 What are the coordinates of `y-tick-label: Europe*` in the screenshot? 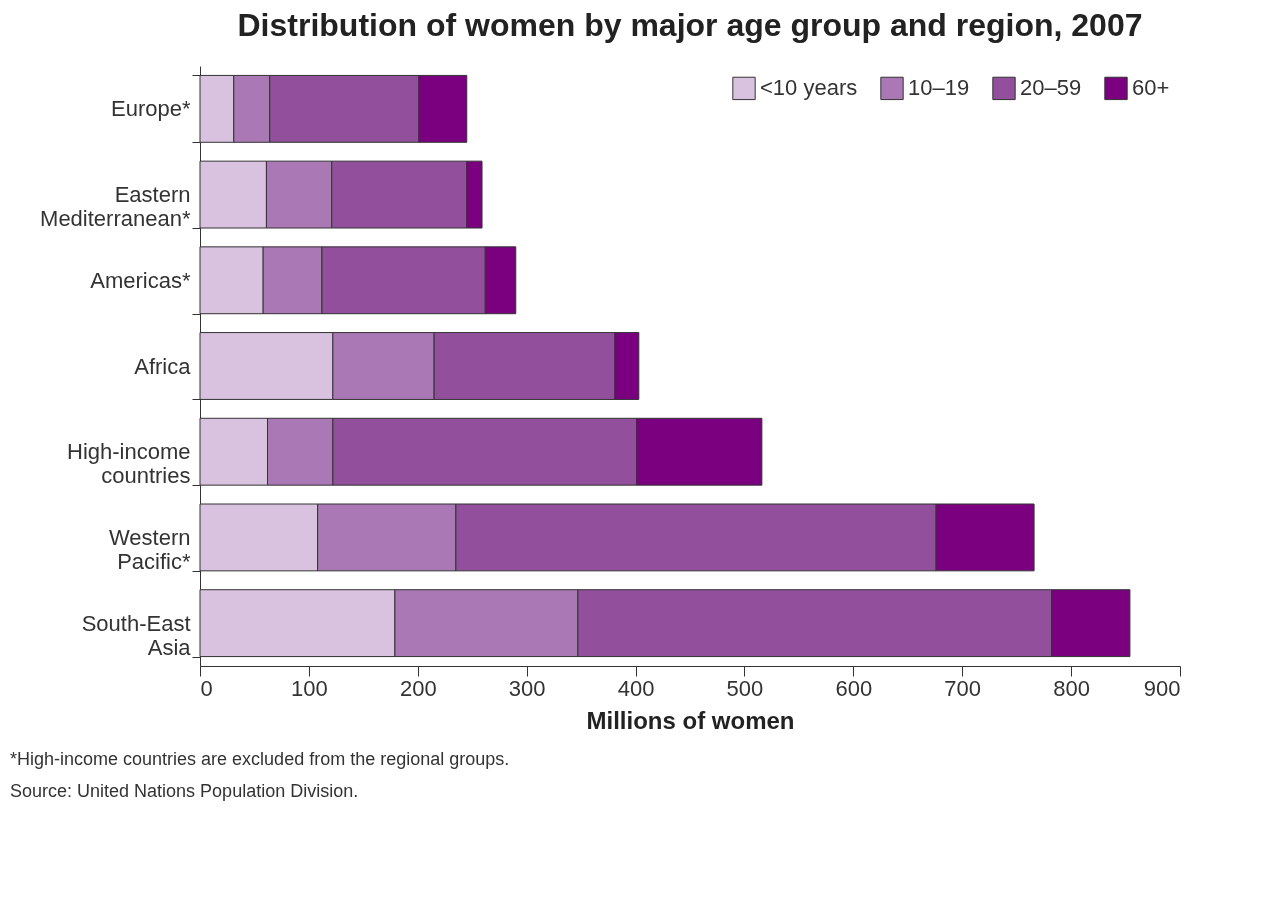 It's located at (150, 109).